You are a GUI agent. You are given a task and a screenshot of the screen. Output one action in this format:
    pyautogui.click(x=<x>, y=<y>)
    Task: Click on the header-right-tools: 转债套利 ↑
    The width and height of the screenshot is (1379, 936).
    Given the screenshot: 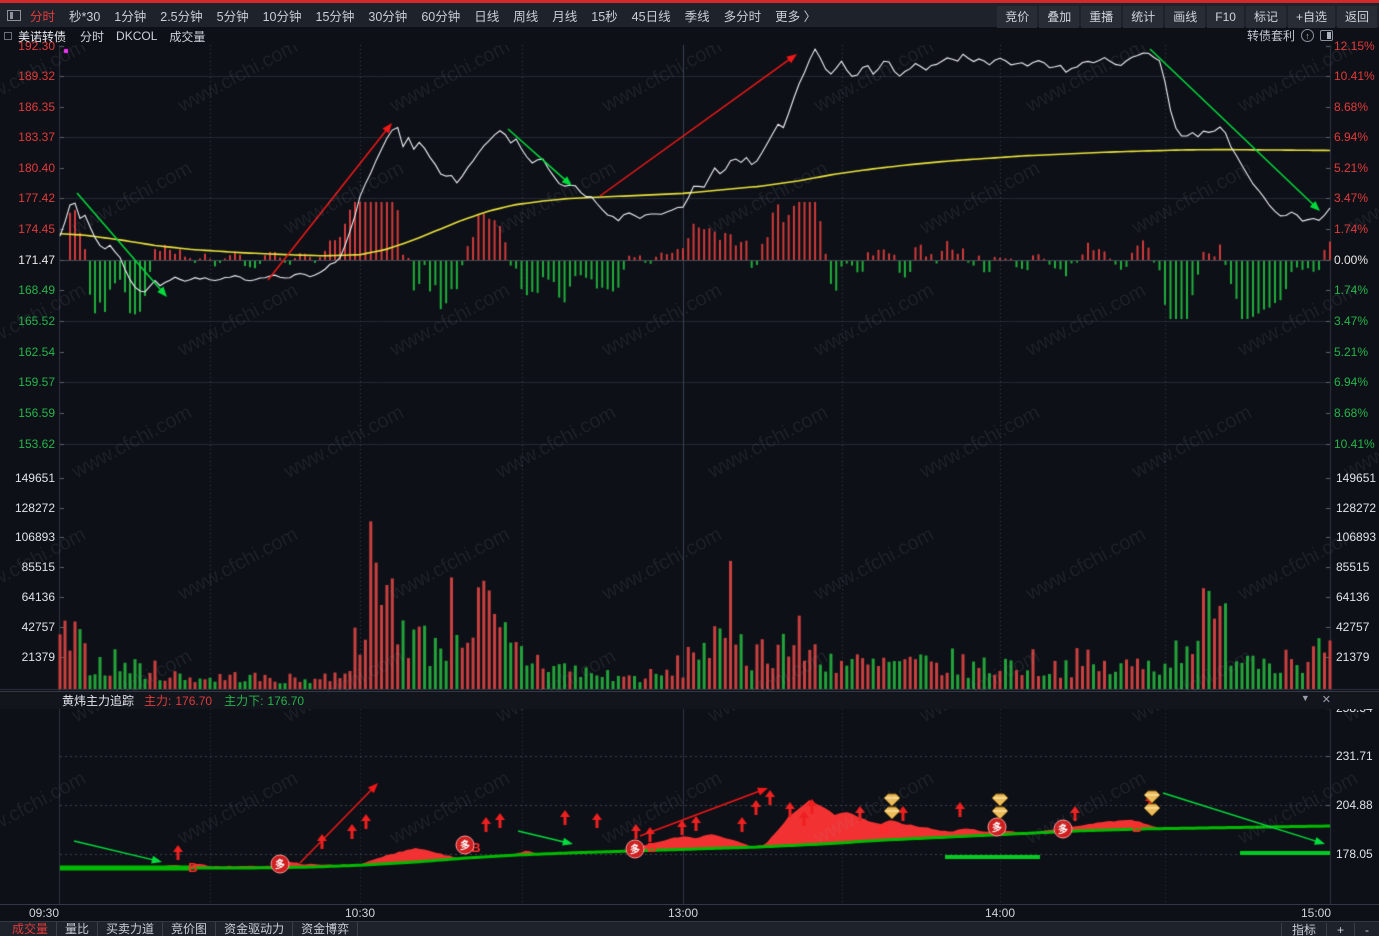 What is the action you would take?
    pyautogui.click(x=1290, y=35)
    